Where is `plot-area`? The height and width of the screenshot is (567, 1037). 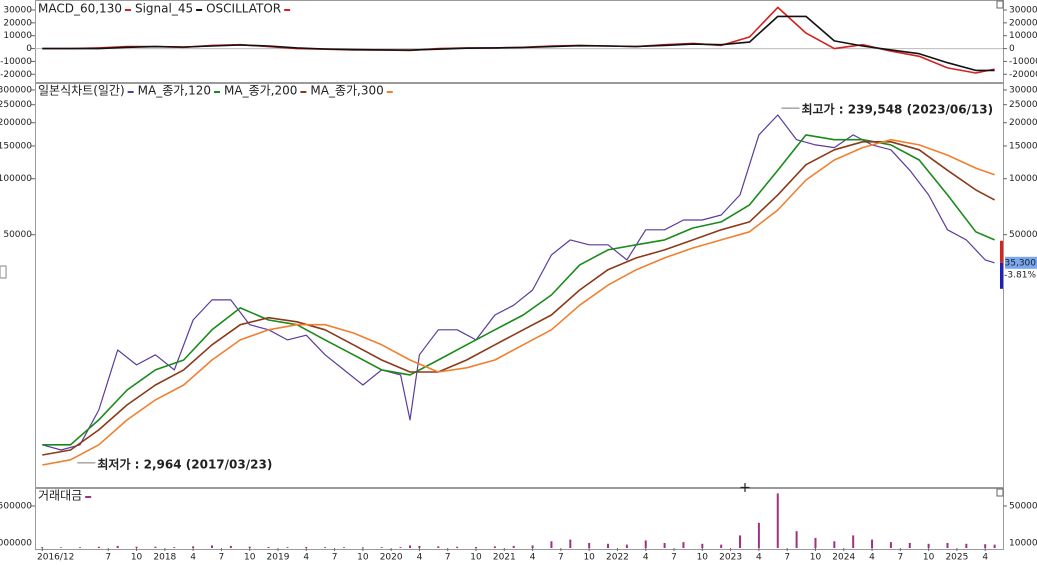 plot-area is located at coordinates (519, 40).